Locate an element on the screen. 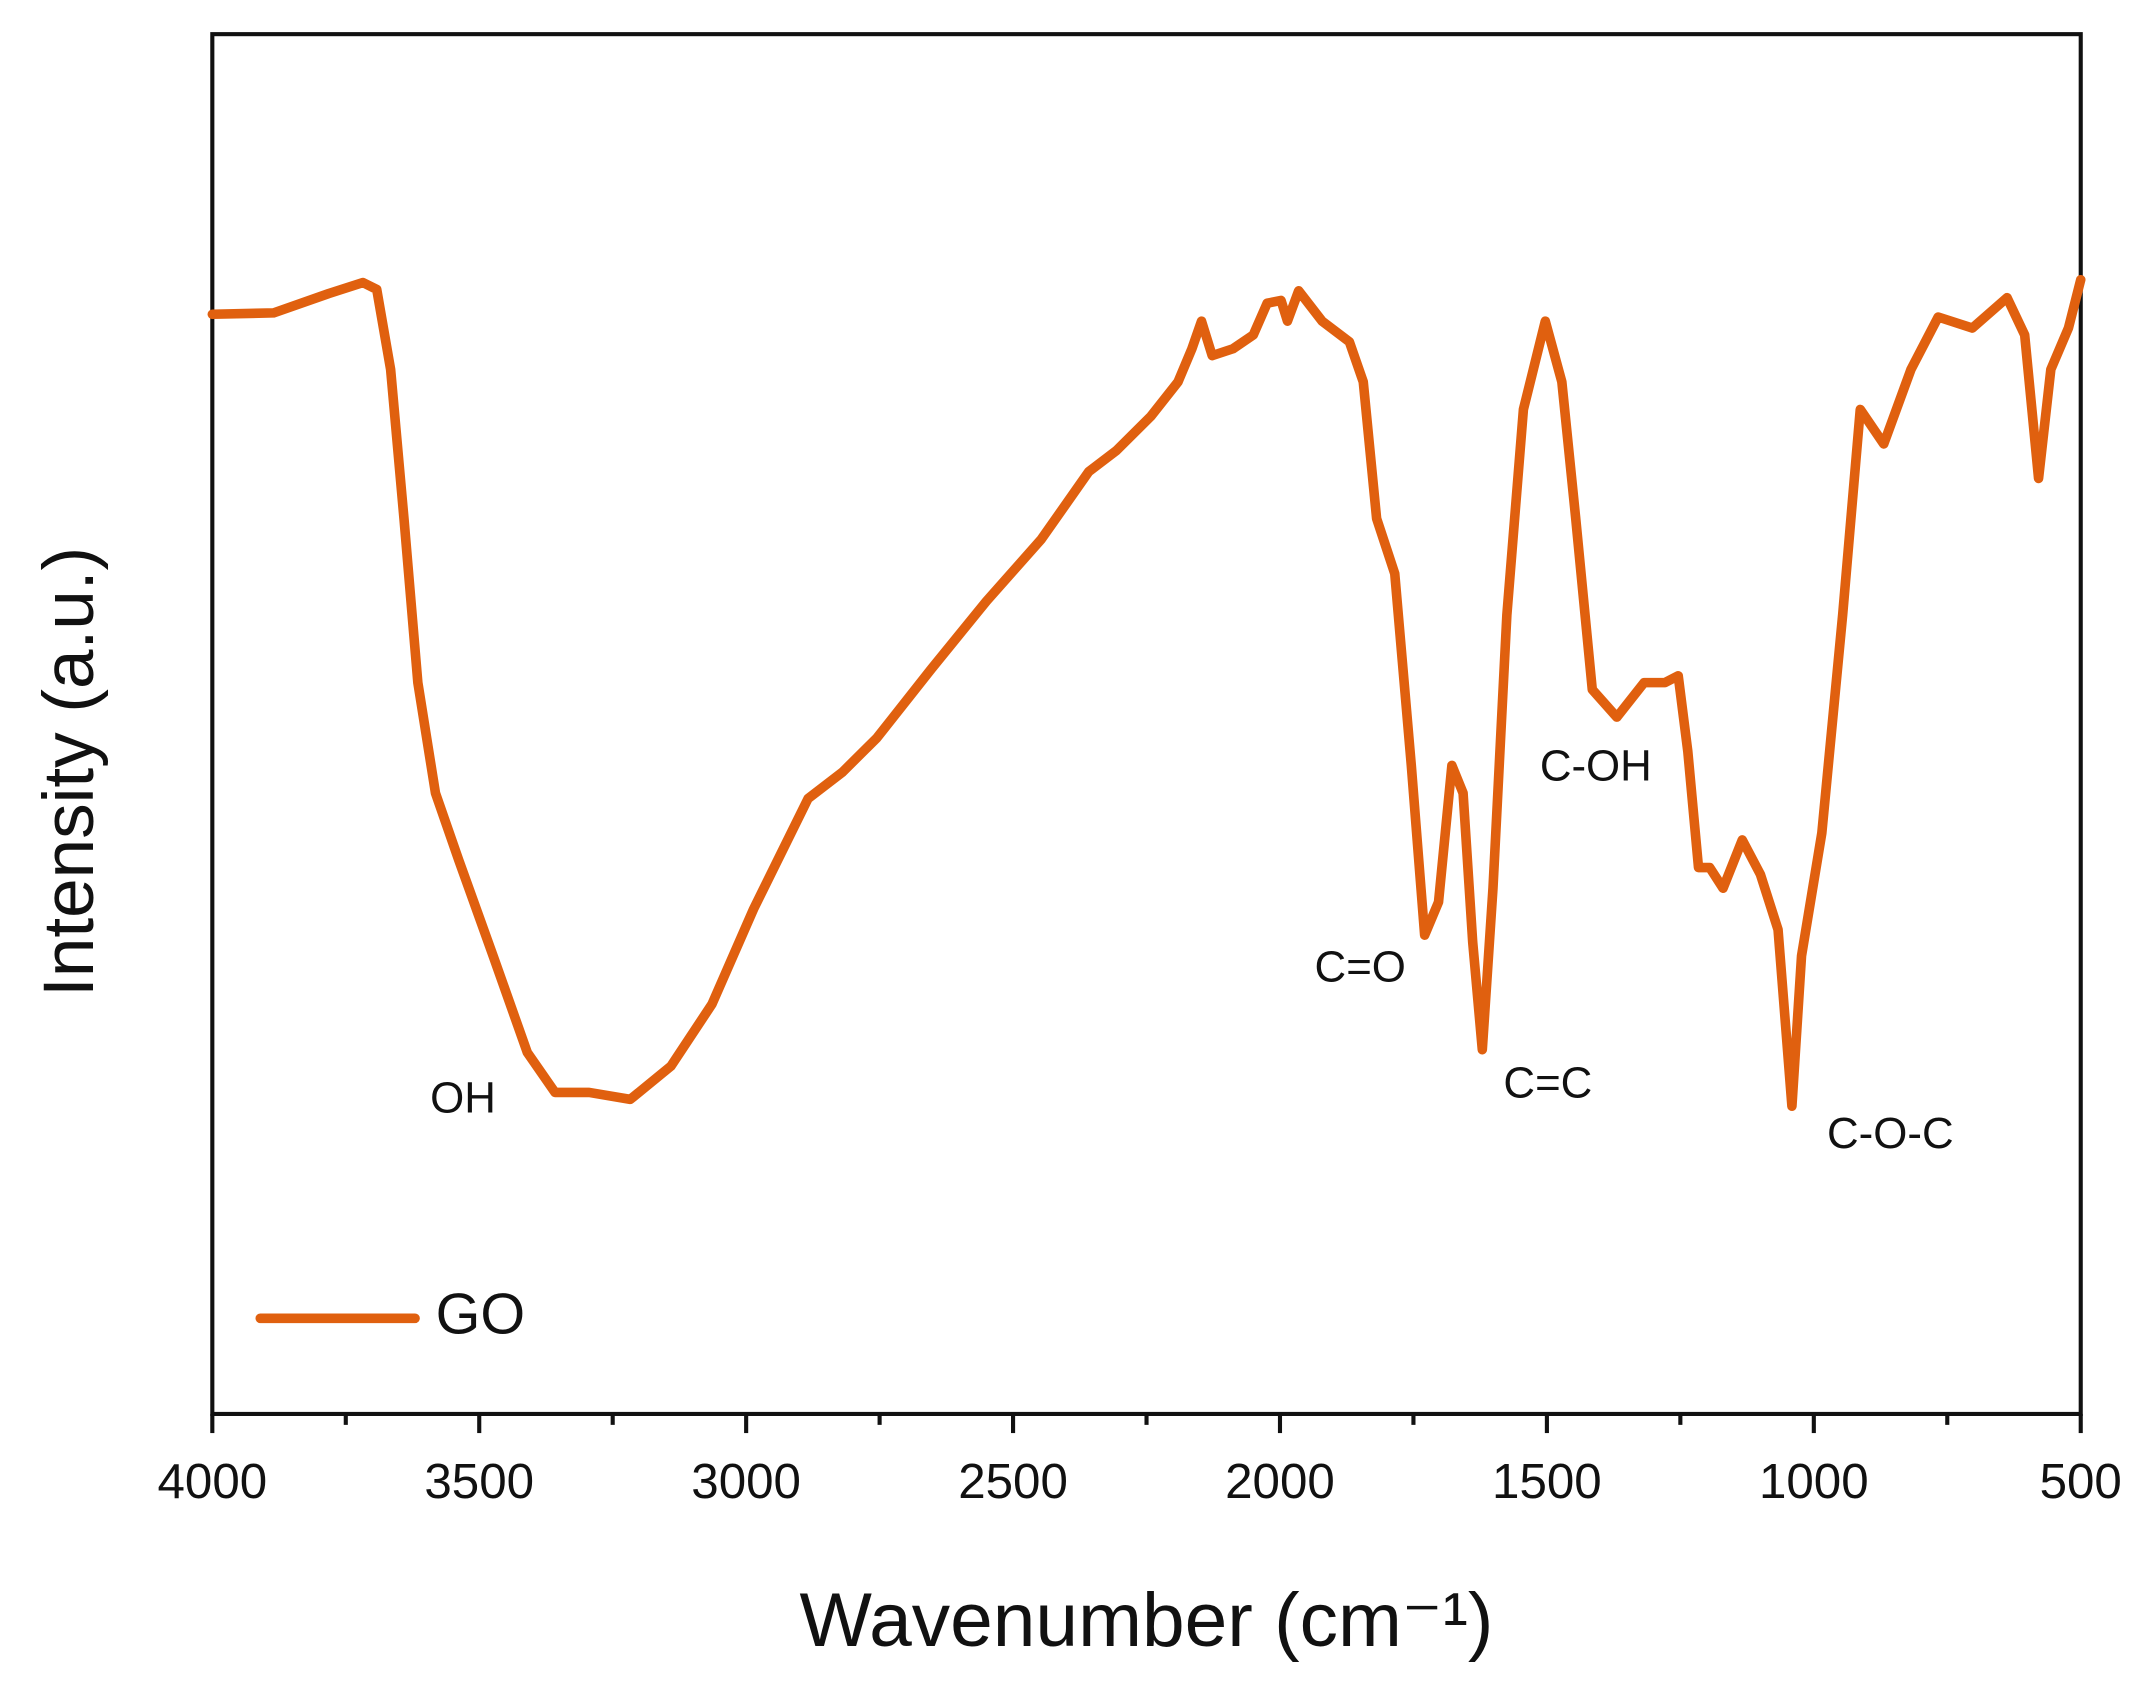 The width and height of the screenshot is (2141, 1694). x-tick-label: 2500 is located at coordinates (1013, 1481).